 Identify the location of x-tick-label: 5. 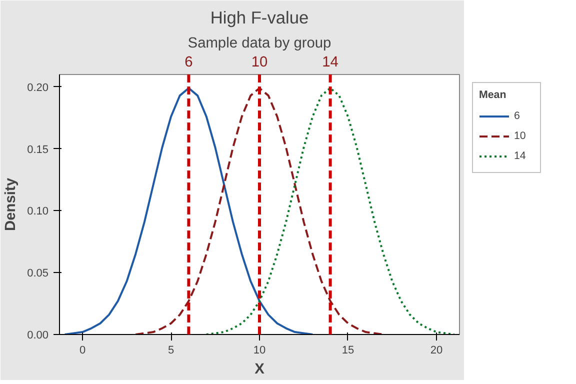
(171, 350).